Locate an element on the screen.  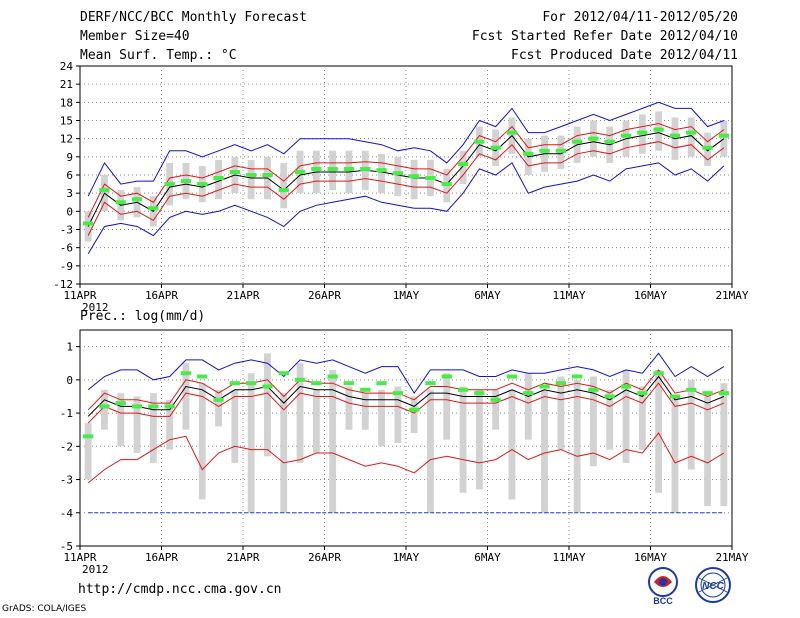
temp-y-tick-label: 12 is located at coordinates (66, 139).